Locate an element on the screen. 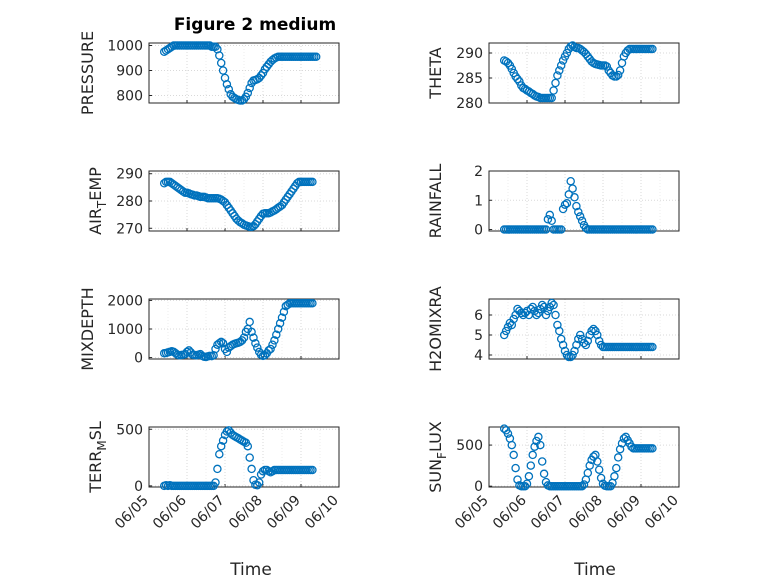 This screenshot has width=778, height=583. x-tick-label: 06/07 is located at coordinates (208, 513).